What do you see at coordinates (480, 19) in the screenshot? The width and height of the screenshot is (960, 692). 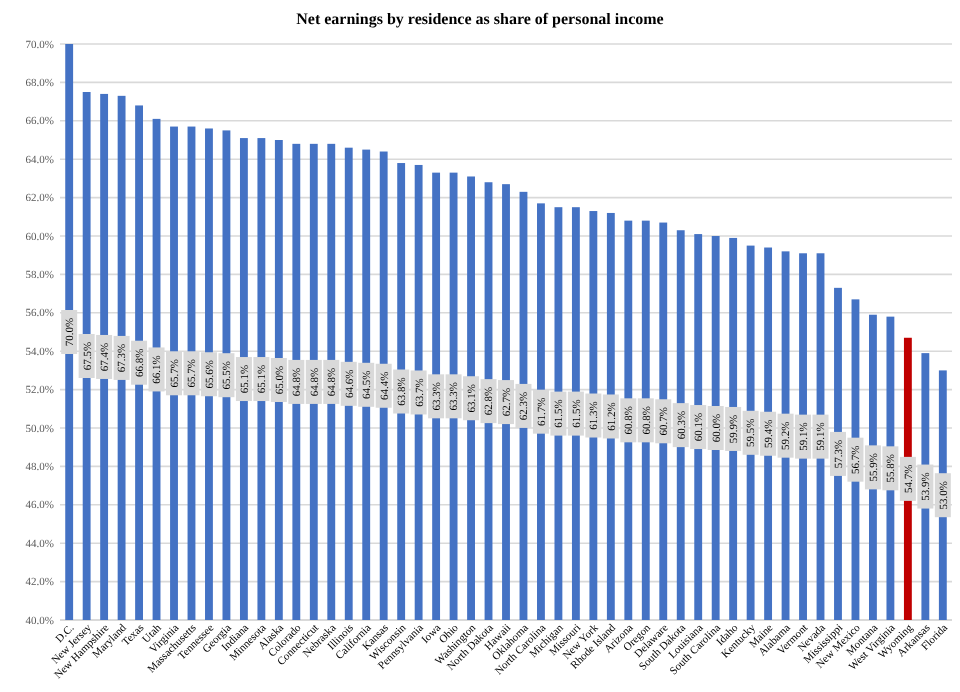 I see `chart-title: Net earnings by residence as share of personal income` at bounding box center [480, 19].